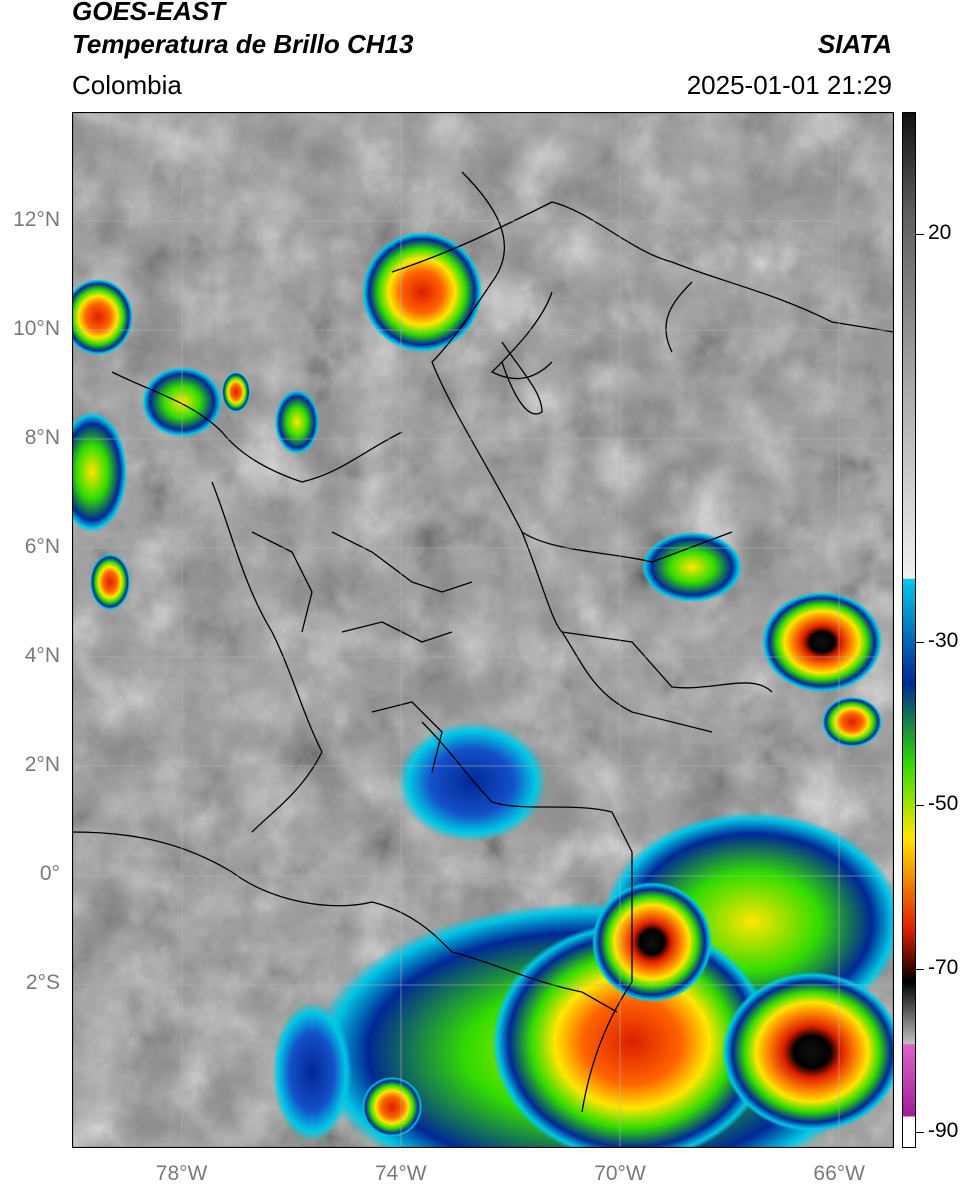 The image size is (966, 1190). Describe the element at coordinates (943, 641) in the screenshot. I see `colorbar-tick-label: -30` at that location.